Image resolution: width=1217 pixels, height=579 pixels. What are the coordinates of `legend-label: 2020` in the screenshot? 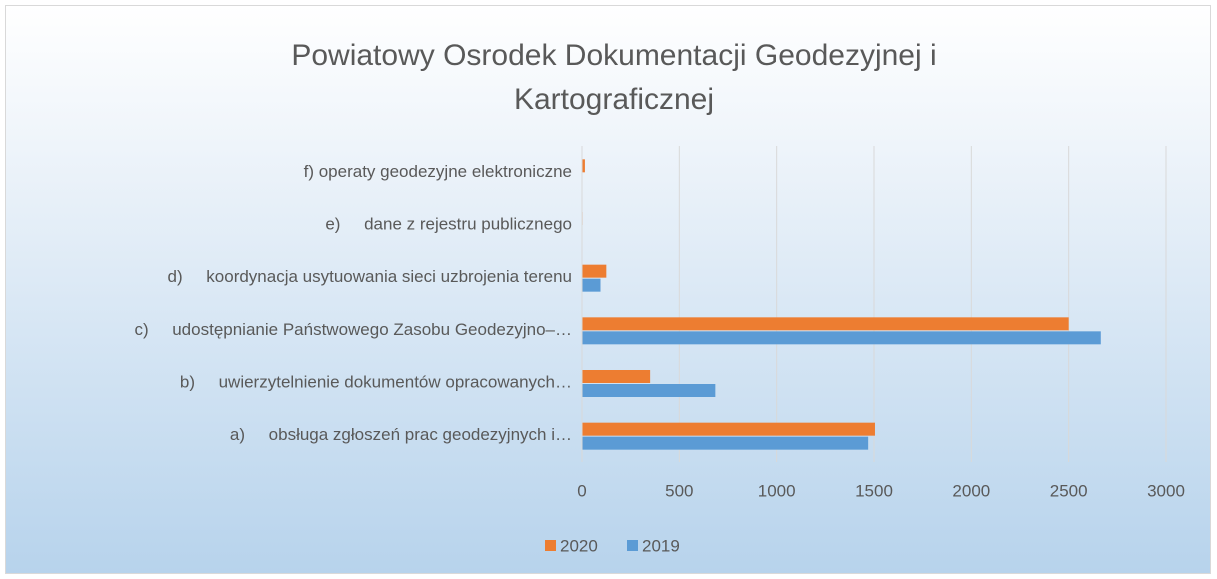 It's located at (579, 545).